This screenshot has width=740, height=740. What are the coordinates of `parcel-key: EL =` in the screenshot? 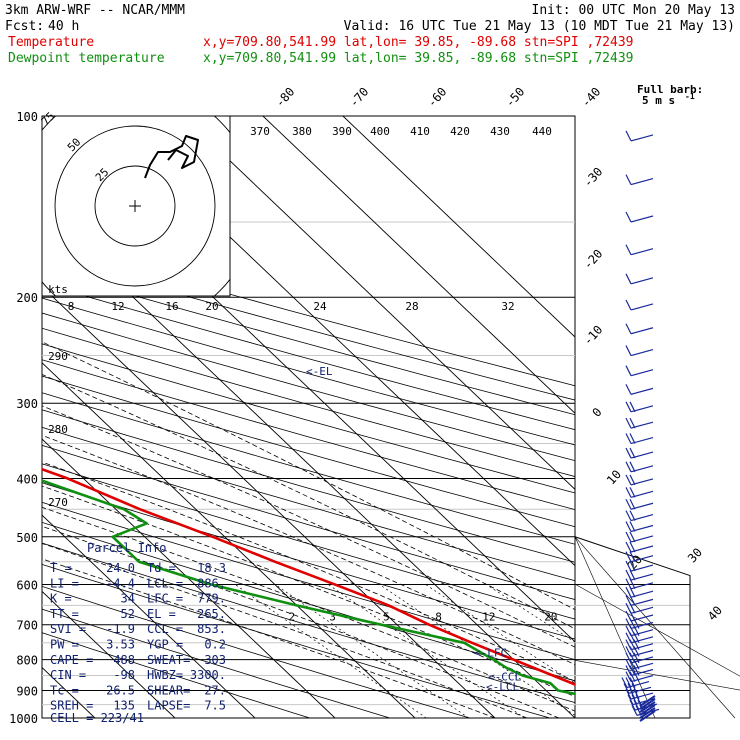 It's located at (161, 614).